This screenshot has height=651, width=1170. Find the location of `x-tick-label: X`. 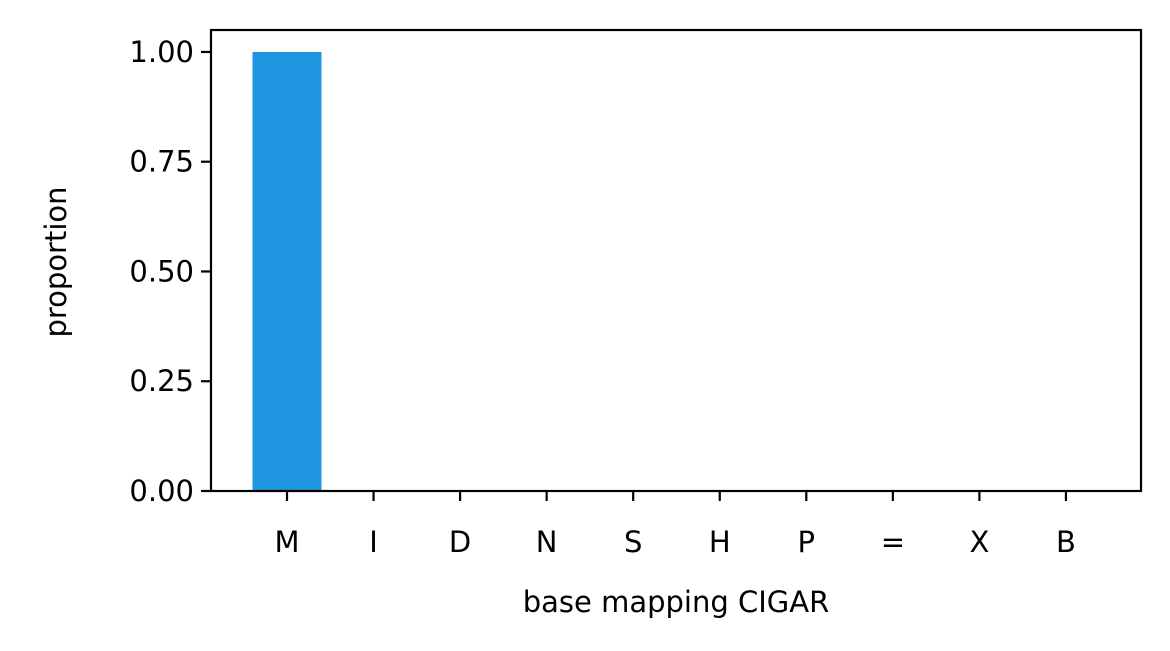

x-tick-label: X is located at coordinates (979, 542).